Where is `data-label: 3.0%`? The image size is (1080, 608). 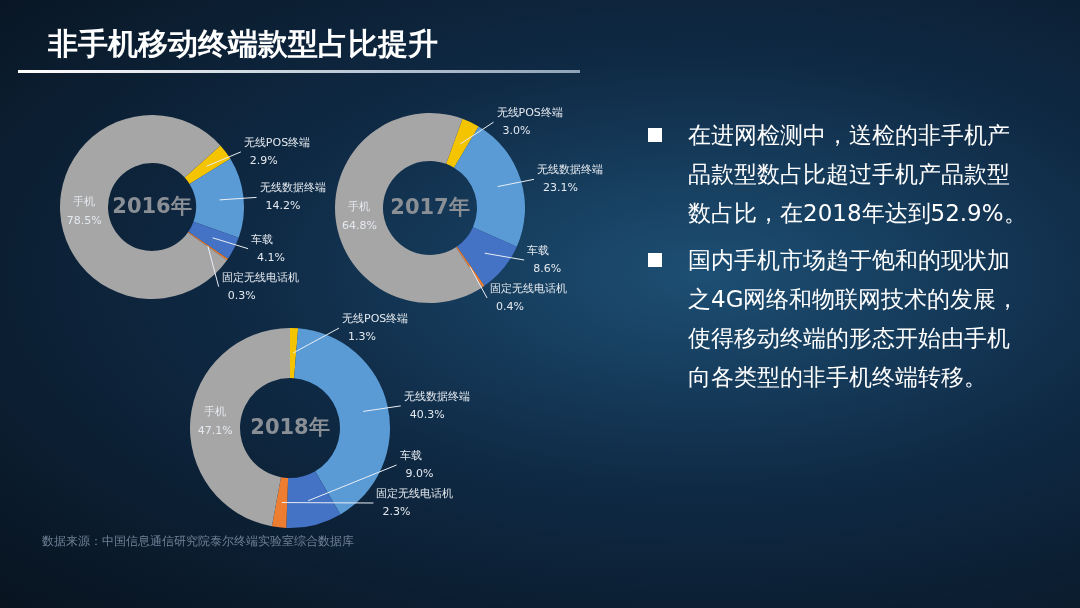
data-label: 3.0% is located at coordinates (516, 131).